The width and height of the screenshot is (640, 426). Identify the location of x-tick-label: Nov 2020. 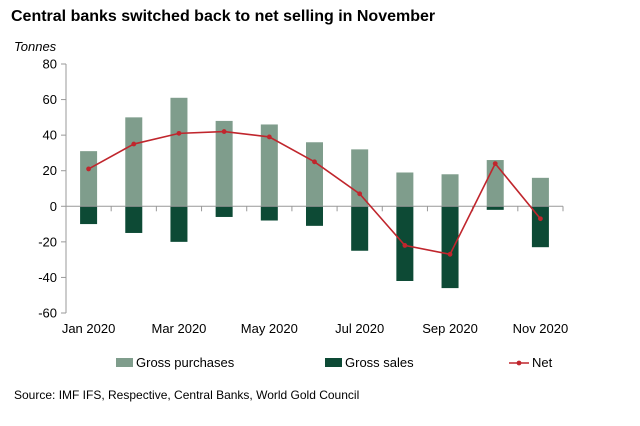
(541, 328).